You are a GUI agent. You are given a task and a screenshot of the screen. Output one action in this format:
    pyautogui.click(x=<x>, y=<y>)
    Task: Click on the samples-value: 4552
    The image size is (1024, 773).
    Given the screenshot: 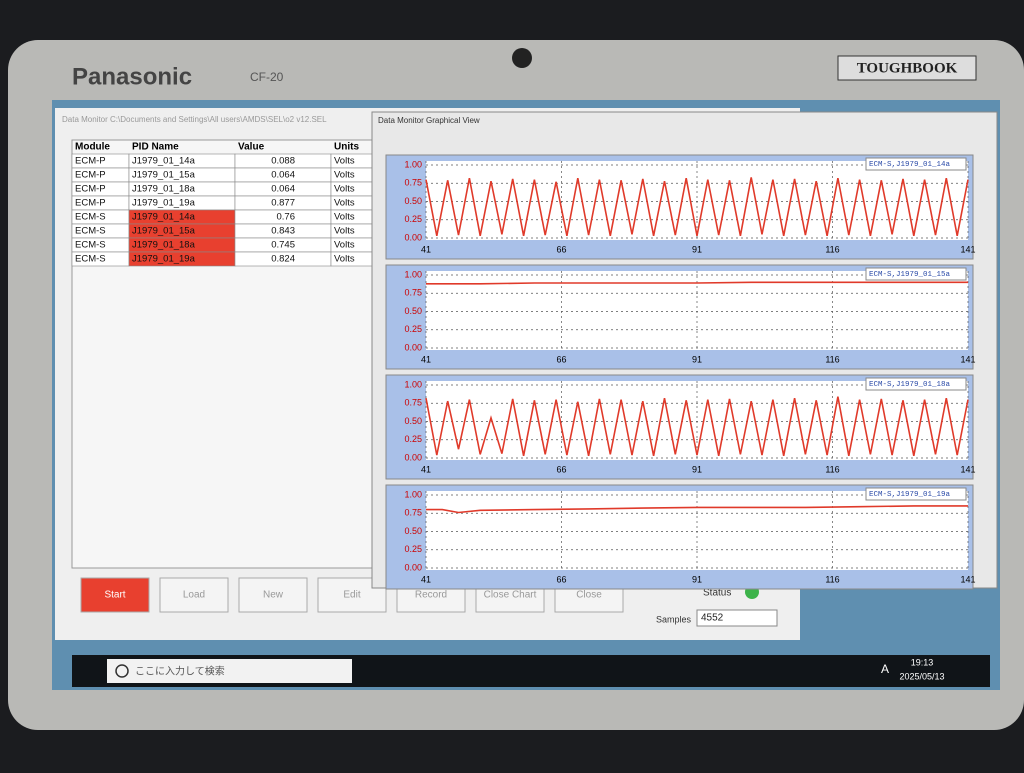 What is the action you would take?
    pyautogui.click(x=712, y=618)
    